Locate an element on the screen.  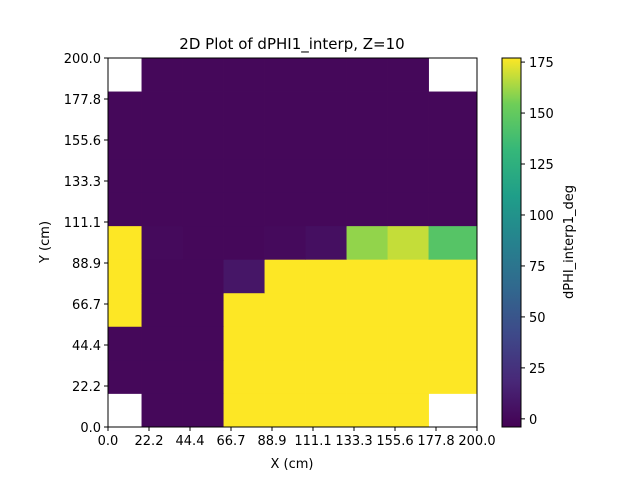
y-tick-label: 0.0 is located at coordinates (90, 428).